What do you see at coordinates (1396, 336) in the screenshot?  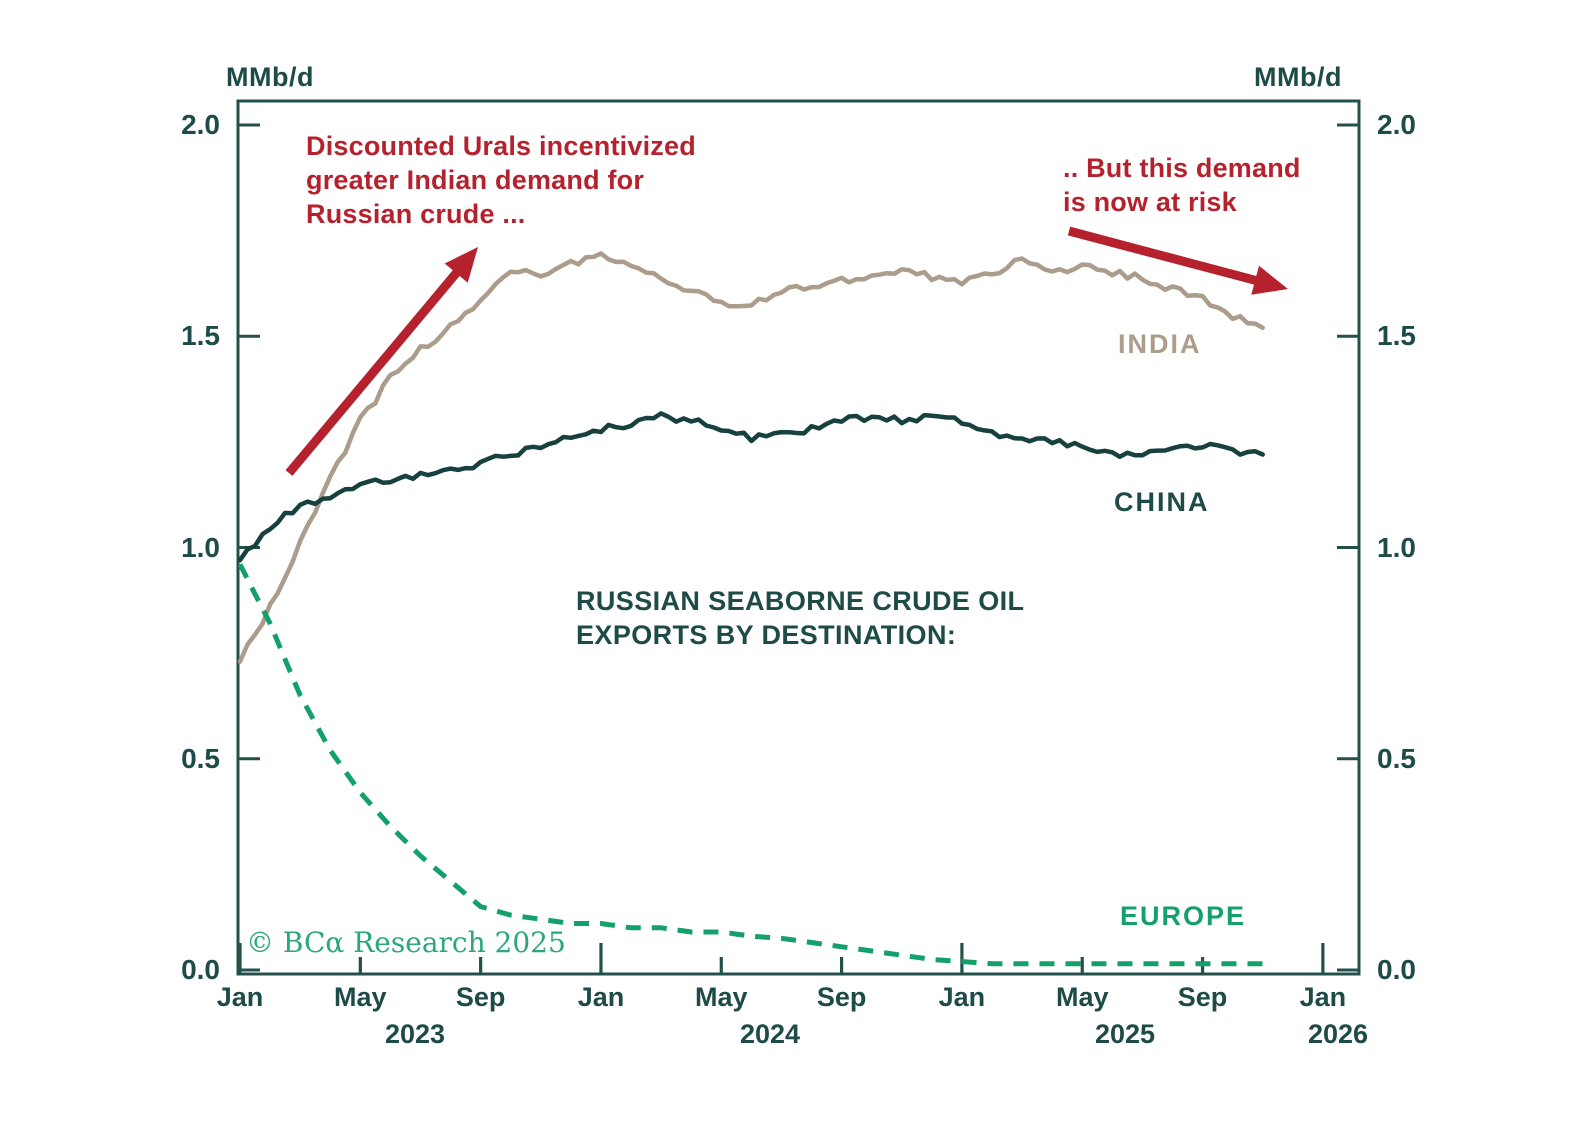 I see `y-tick-label-right: 1.5` at bounding box center [1396, 336].